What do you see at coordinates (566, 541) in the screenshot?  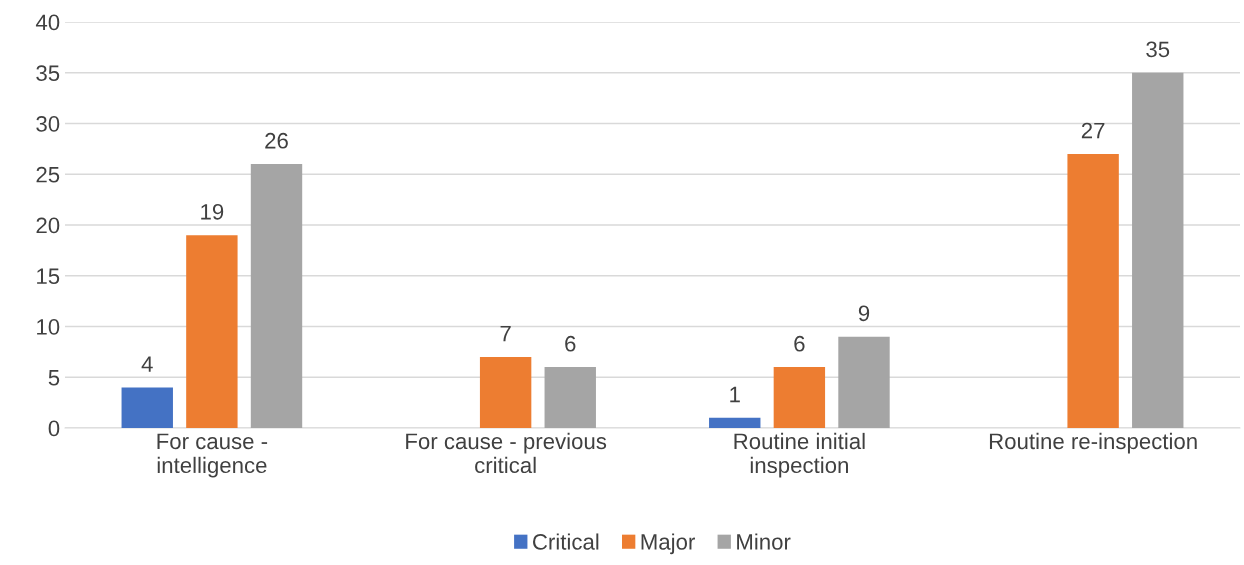 I see `legend-label: Critical` at bounding box center [566, 541].